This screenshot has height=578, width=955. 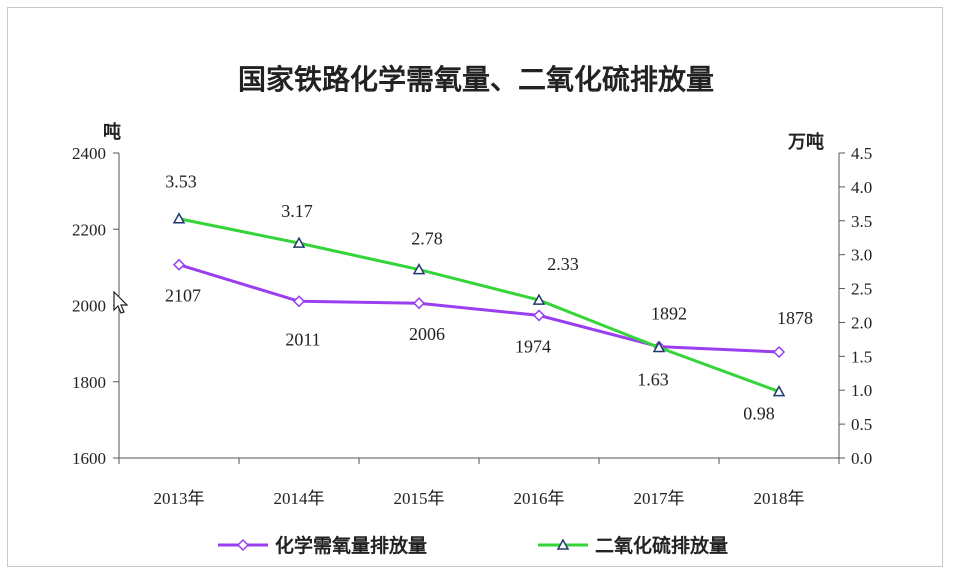 I want to click on left-tick-label: 2400, so click(x=89, y=153).